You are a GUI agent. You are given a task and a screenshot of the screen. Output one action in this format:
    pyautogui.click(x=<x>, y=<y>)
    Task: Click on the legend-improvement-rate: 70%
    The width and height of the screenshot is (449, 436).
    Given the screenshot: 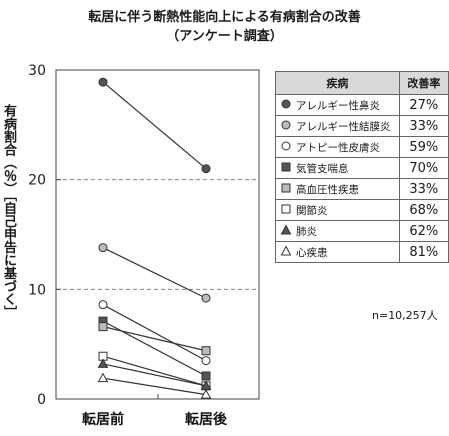 What is the action you would take?
    pyautogui.click(x=423, y=168)
    